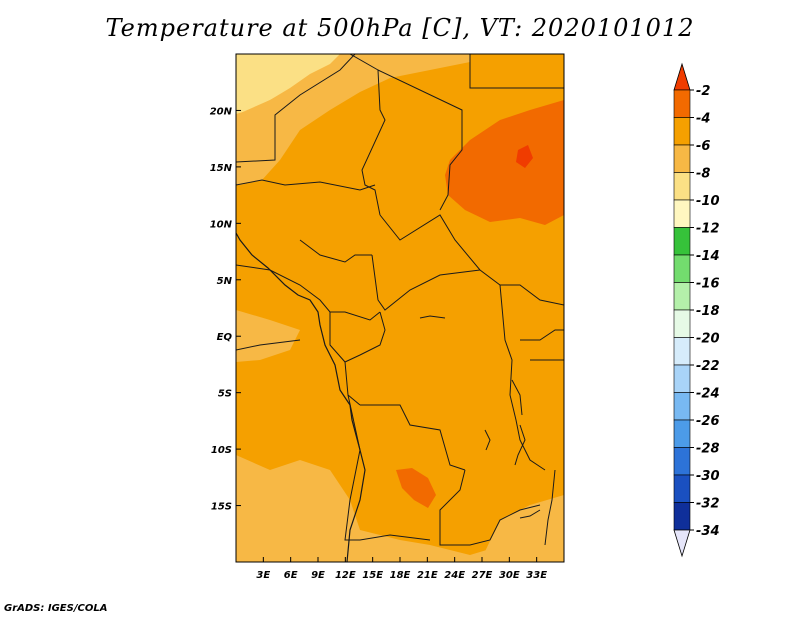 The image size is (800, 618). Describe the element at coordinates (682, 543) in the screenshot. I see `colorbar-bottom-arrow` at that location.